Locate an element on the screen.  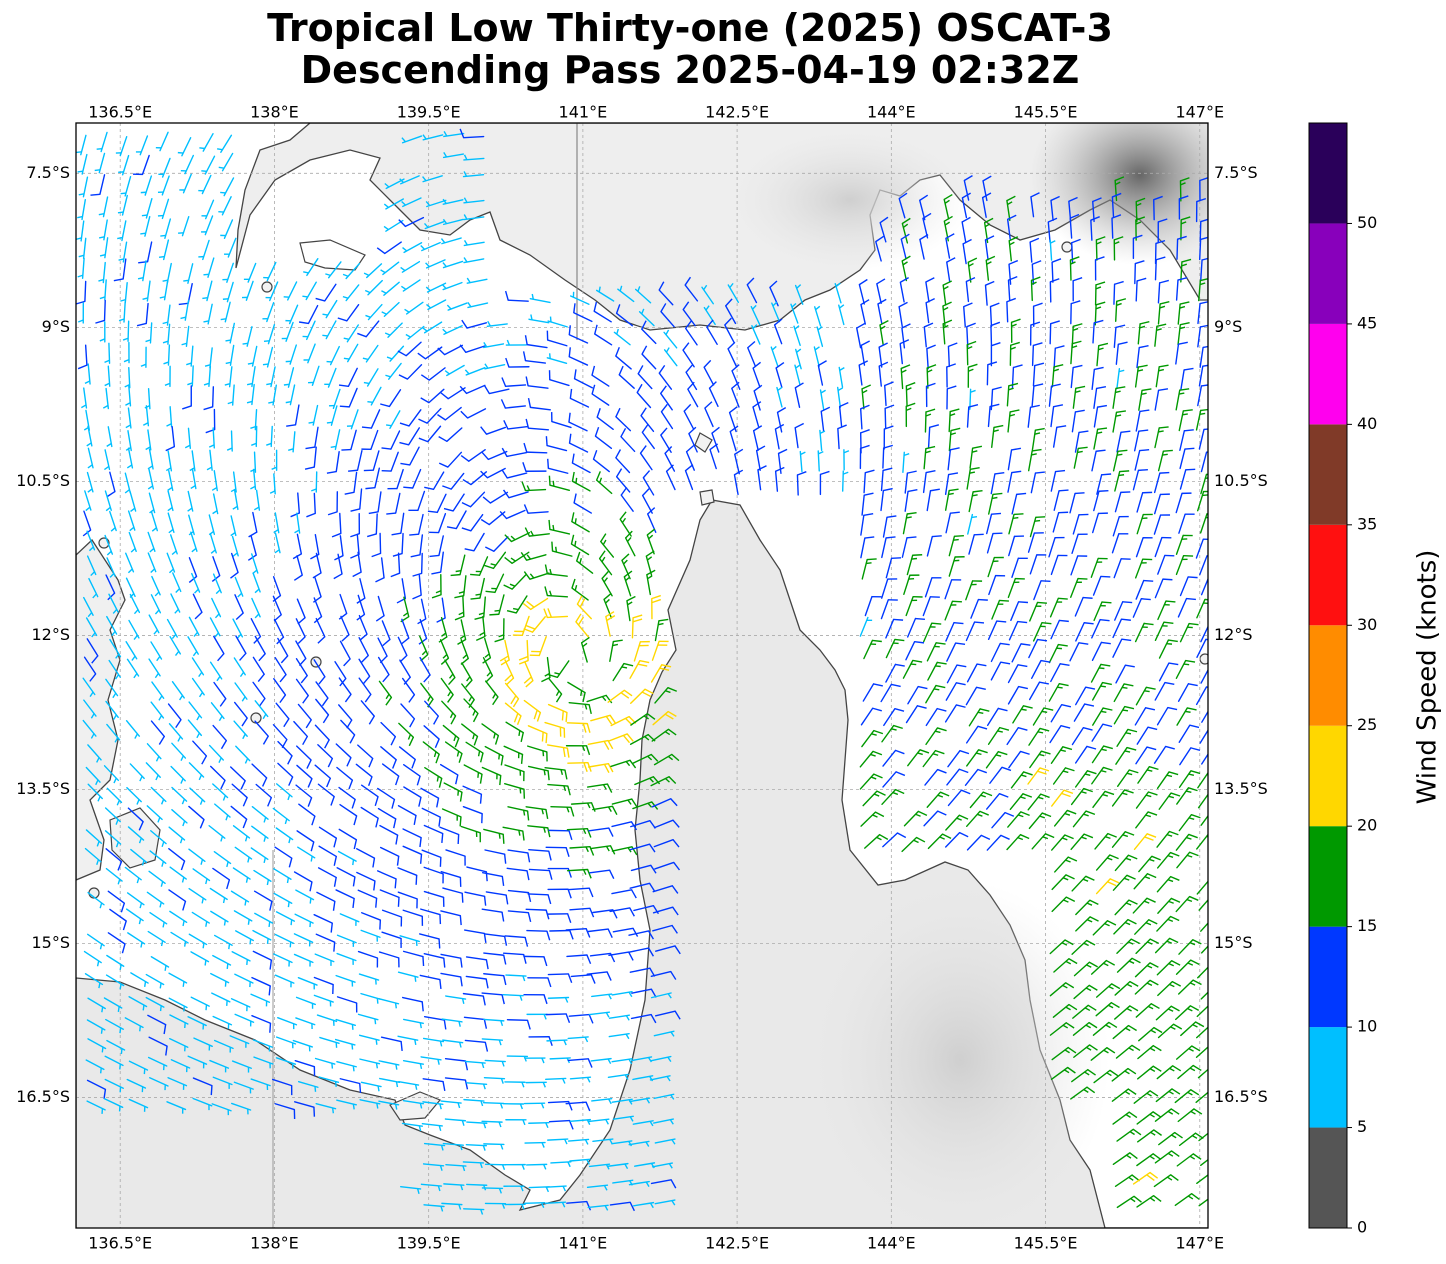
lon-tick-label-bottom: 139.5°E is located at coordinates (429, 1243).